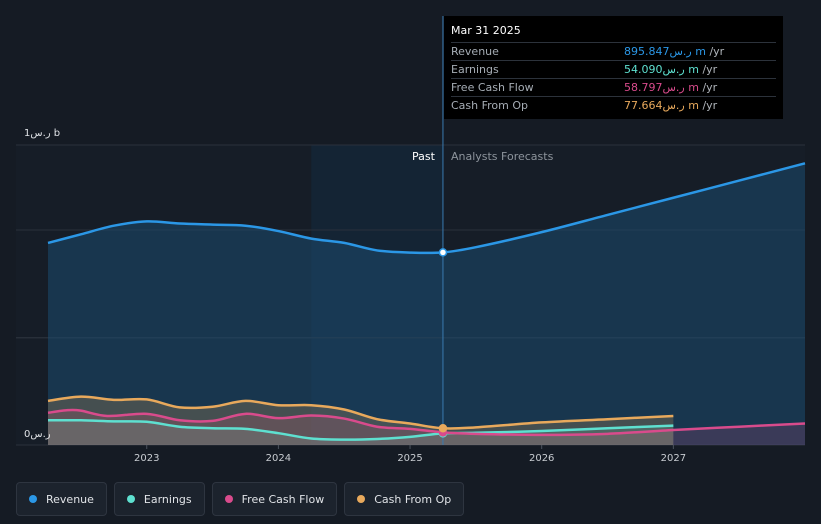 The image size is (821, 524). I want to click on tooltip-value-number: 54.090ر.س m, so click(661, 69).